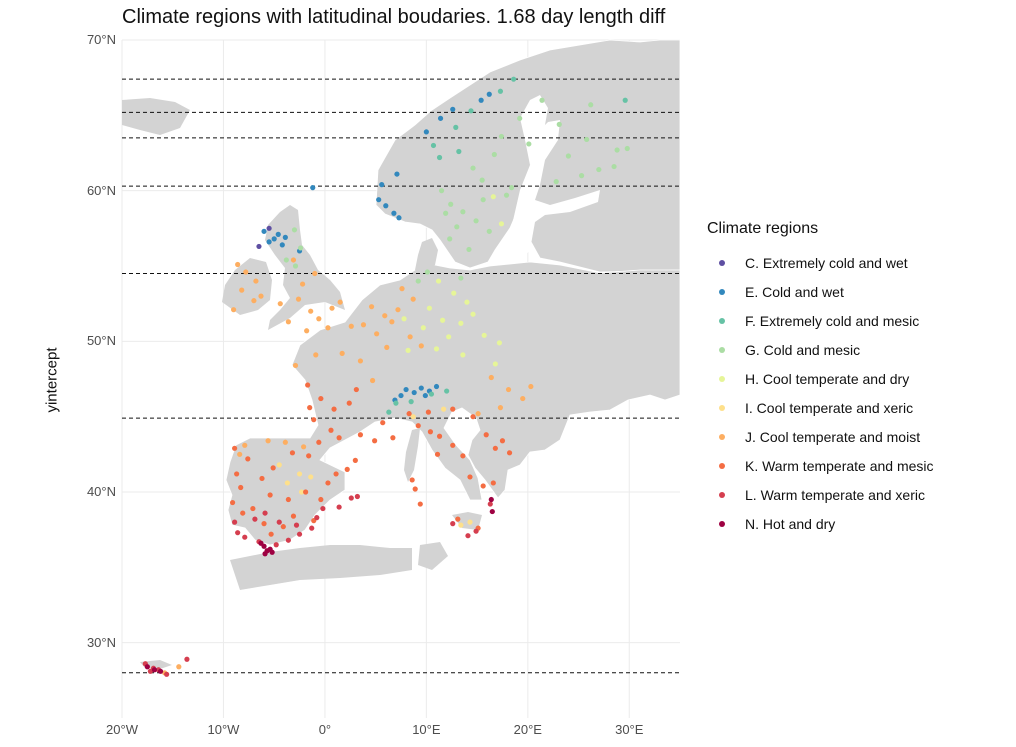 The image size is (1016, 747). I want to click on land-iceland, so click(156, 116).